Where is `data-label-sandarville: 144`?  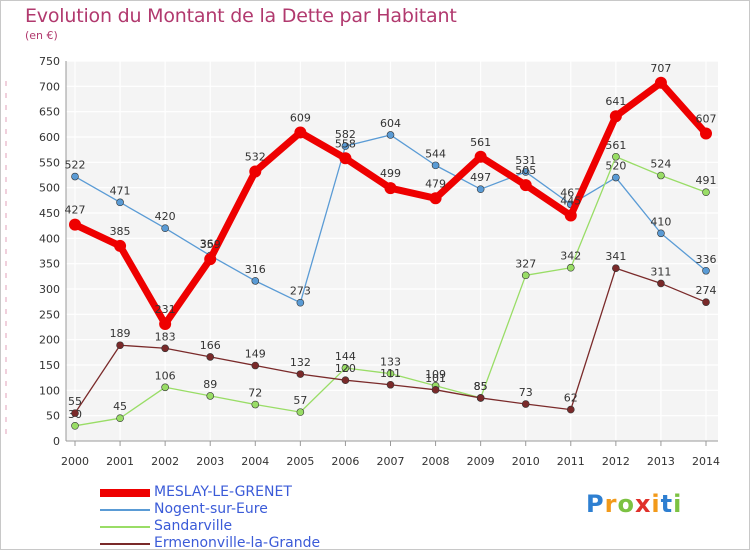 data-label-sandarville: 144 is located at coordinates (345, 356).